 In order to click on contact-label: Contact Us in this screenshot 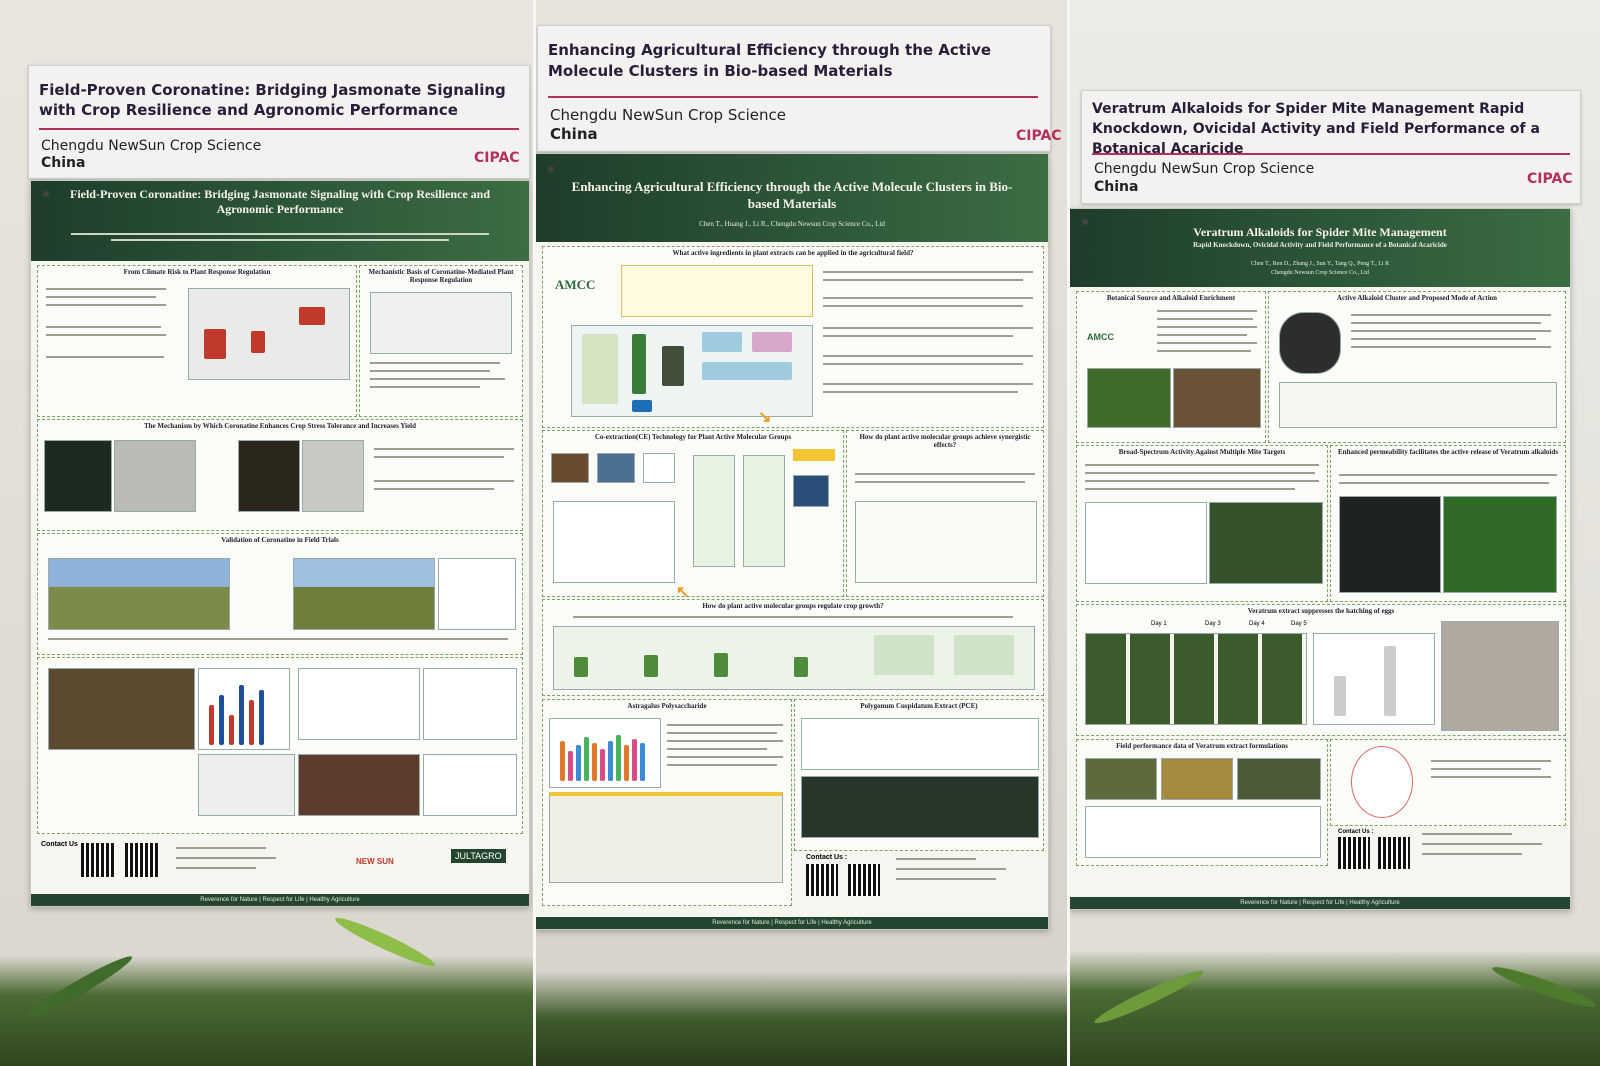, I will do `click(59, 844)`.